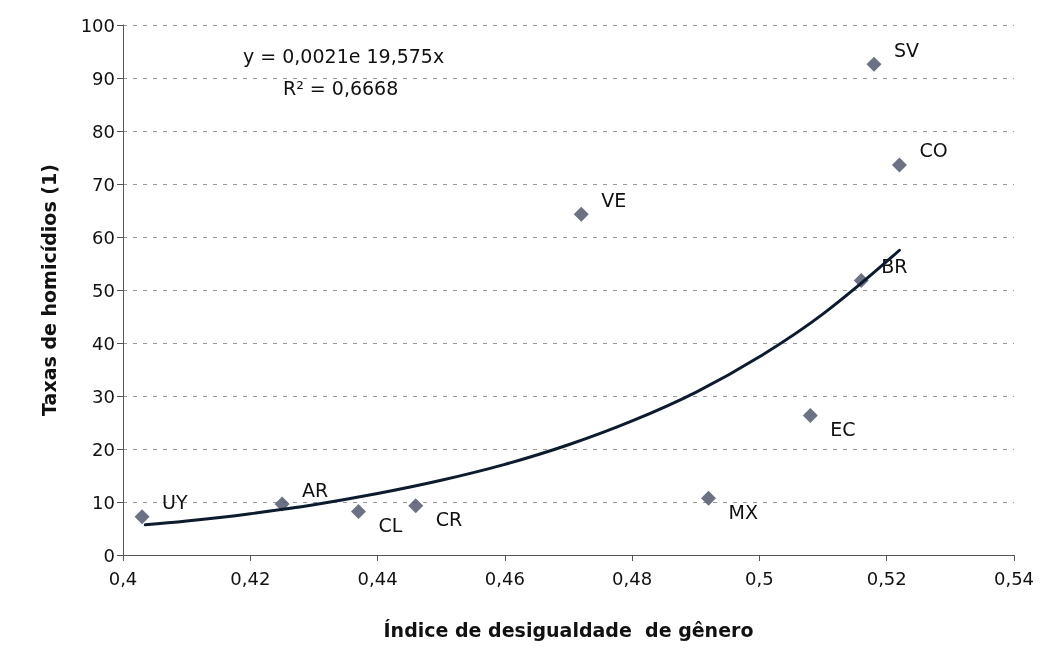 The height and width of the screenshot is (672, 1049). I want to click on y-tick-label: 40, so click(103, 343).